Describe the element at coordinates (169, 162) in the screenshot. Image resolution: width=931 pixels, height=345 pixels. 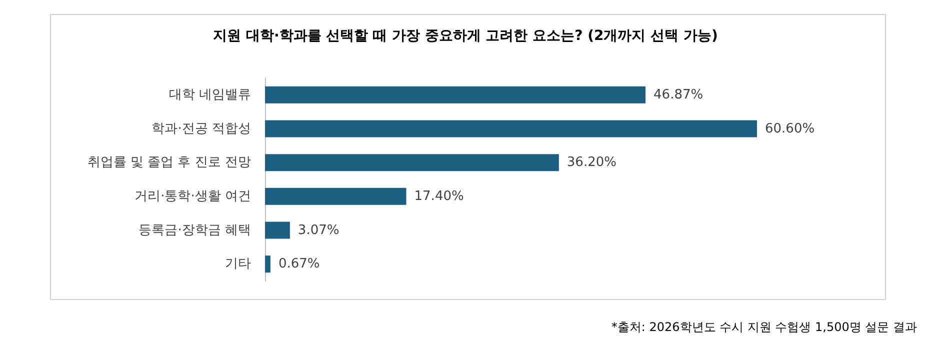
I see `y-tick-label: 취업률 및 졸업 후 진로 전망` at that location.